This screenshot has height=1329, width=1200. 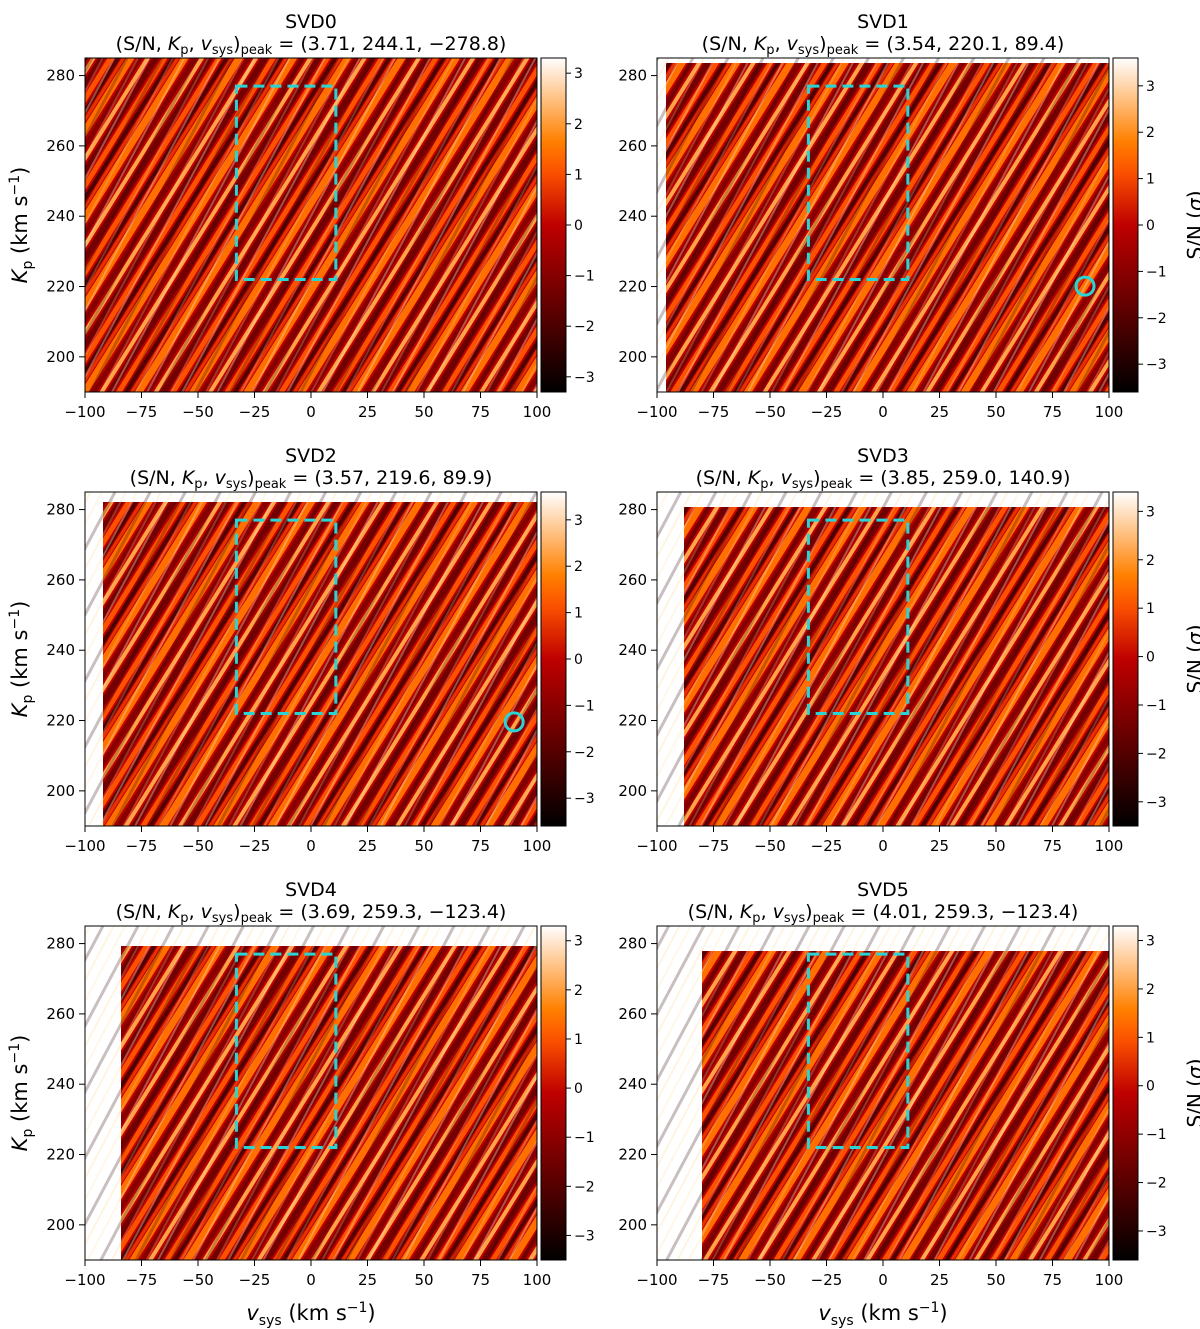 I want to click on panel-title: SVD5, so click(x=883, y=890).